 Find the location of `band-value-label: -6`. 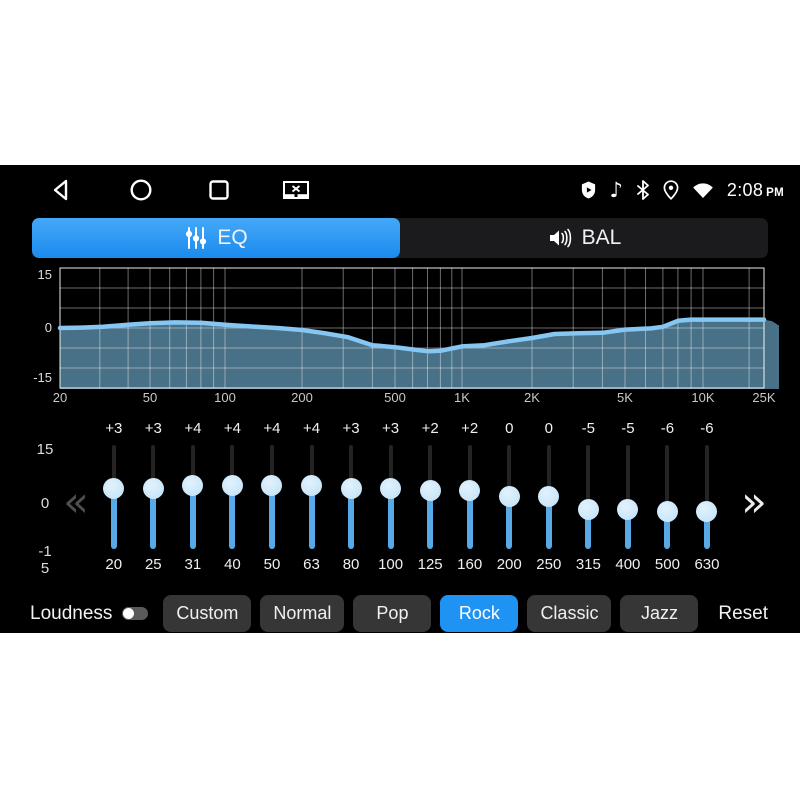

band-value-label: -6 is located at coordinates (707, 428).